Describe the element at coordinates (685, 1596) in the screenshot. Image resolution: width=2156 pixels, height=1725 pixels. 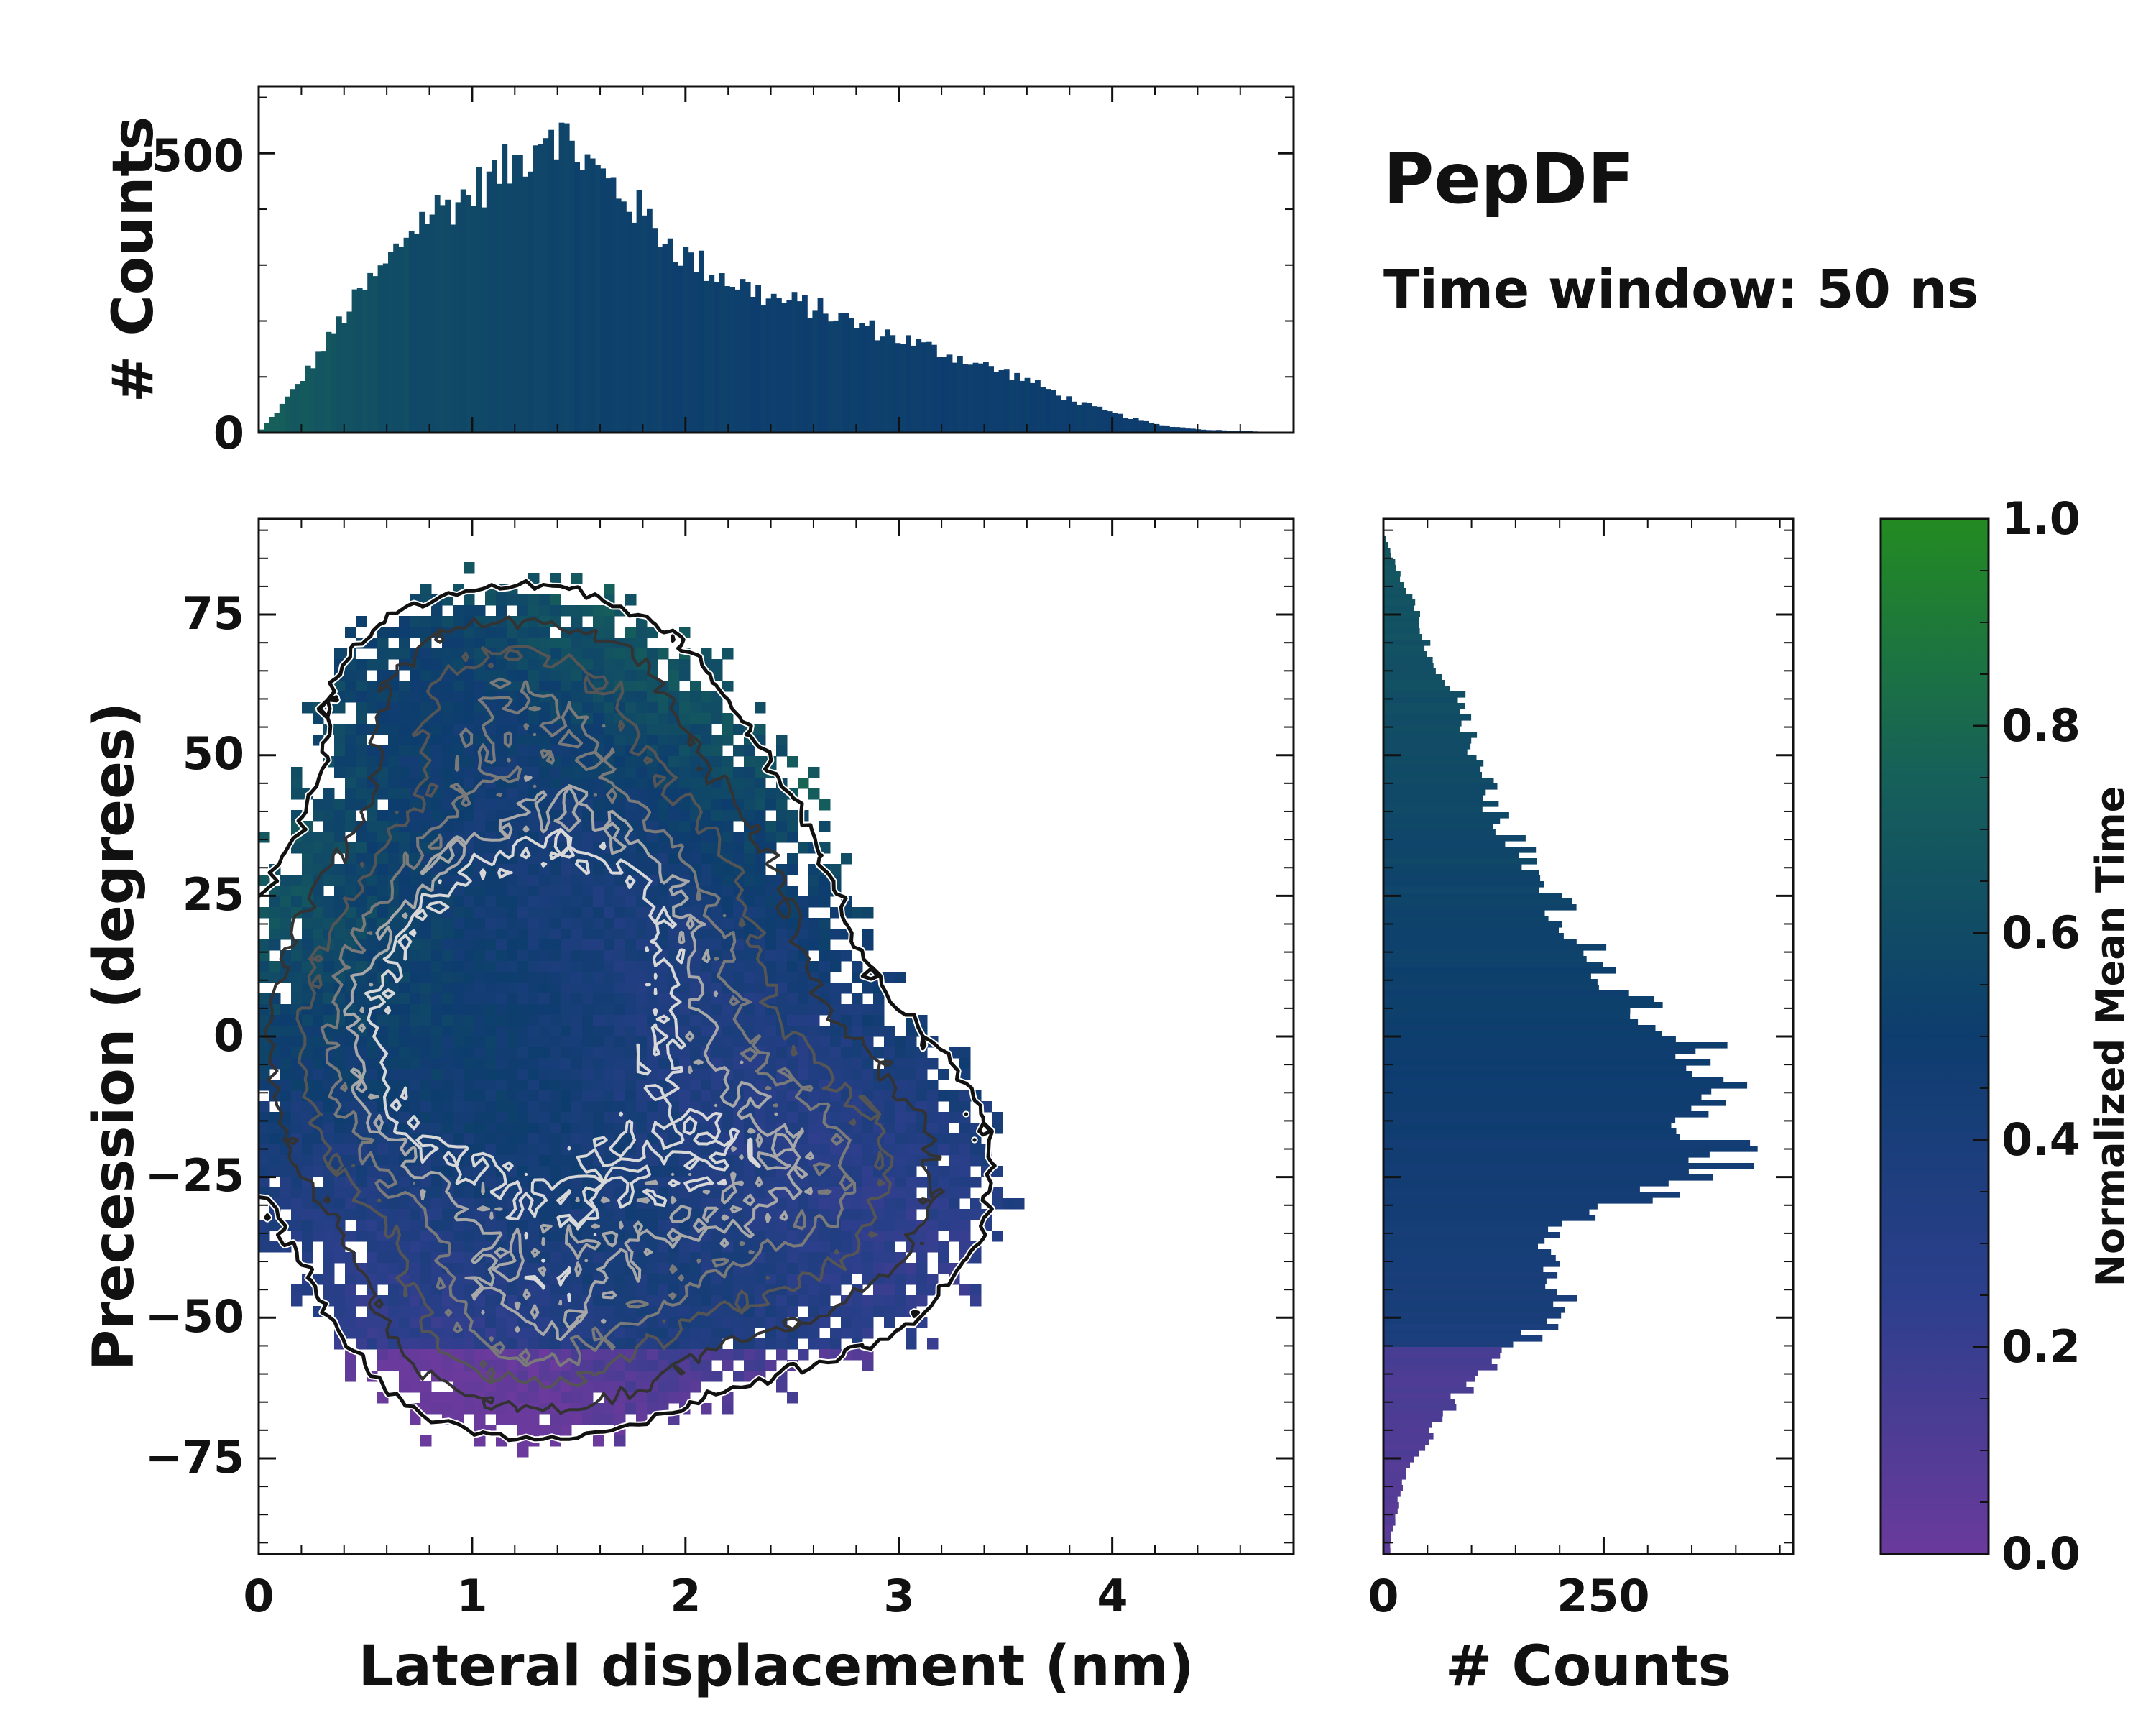
I see `xtick-label: 2` at that location.